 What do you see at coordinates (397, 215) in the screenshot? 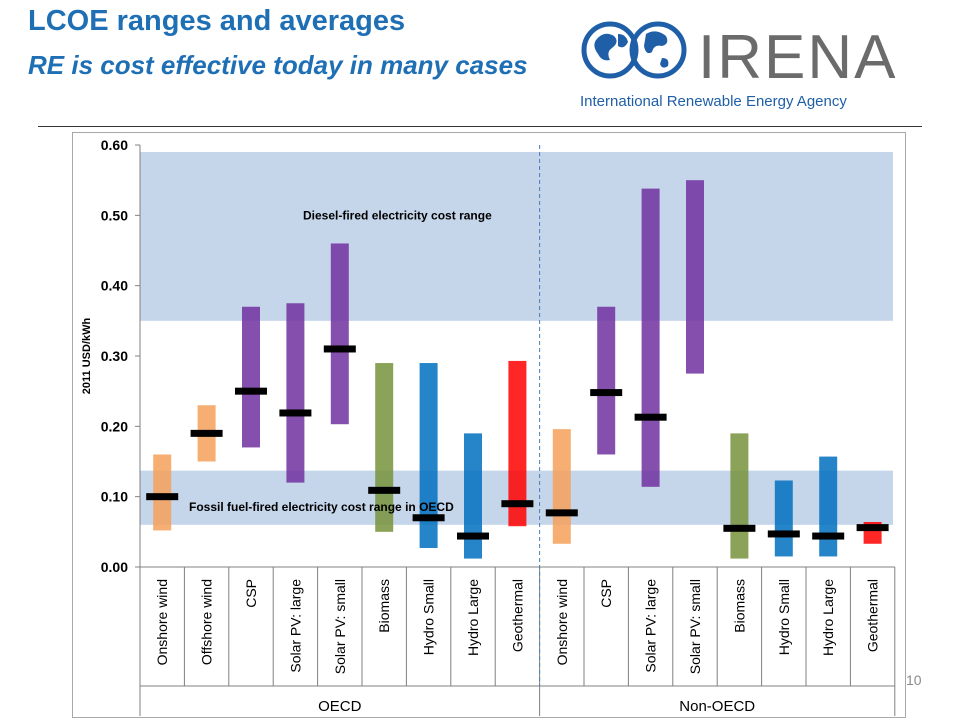
I see `diesel-band-label: Diesel-fired electricity cost range` at bounding box center [397, 215].